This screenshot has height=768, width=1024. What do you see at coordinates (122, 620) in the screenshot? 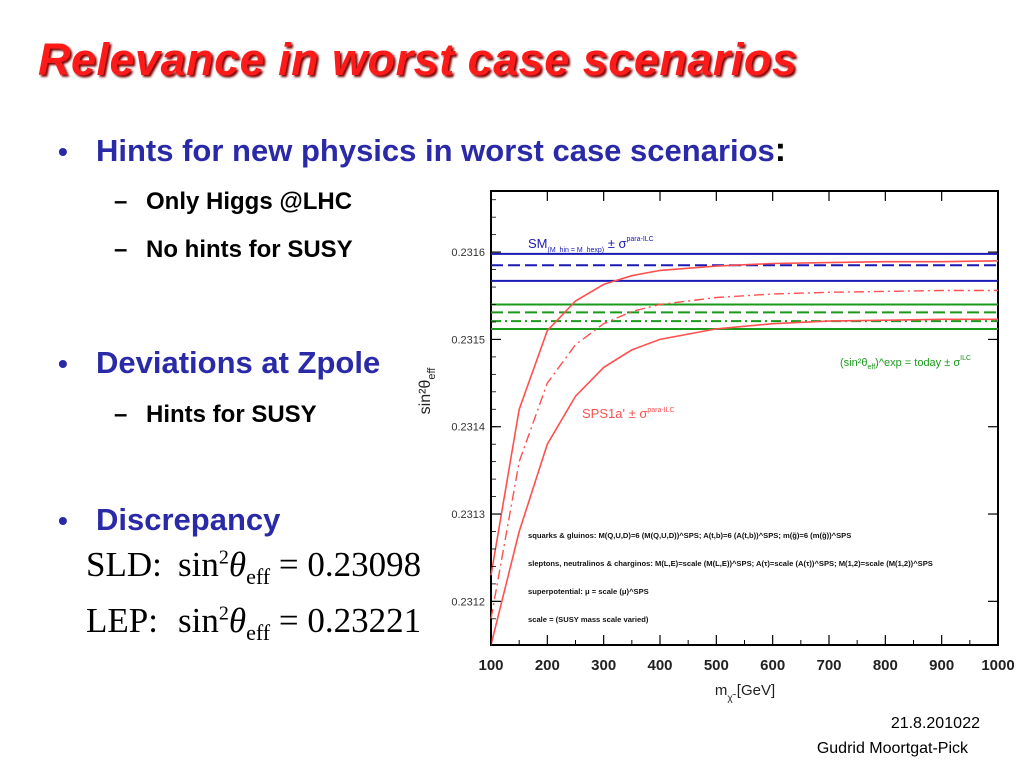
I see `equation-label: LEP:` at bounding box center [122, 620].